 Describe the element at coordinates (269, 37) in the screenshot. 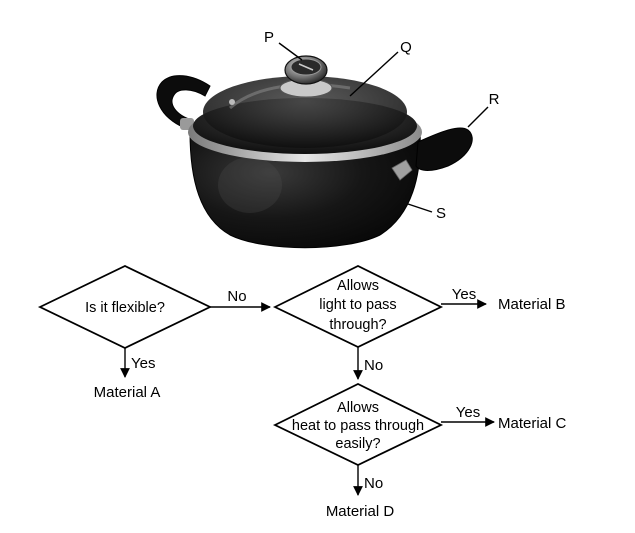

I see `label-p: P` at that location.